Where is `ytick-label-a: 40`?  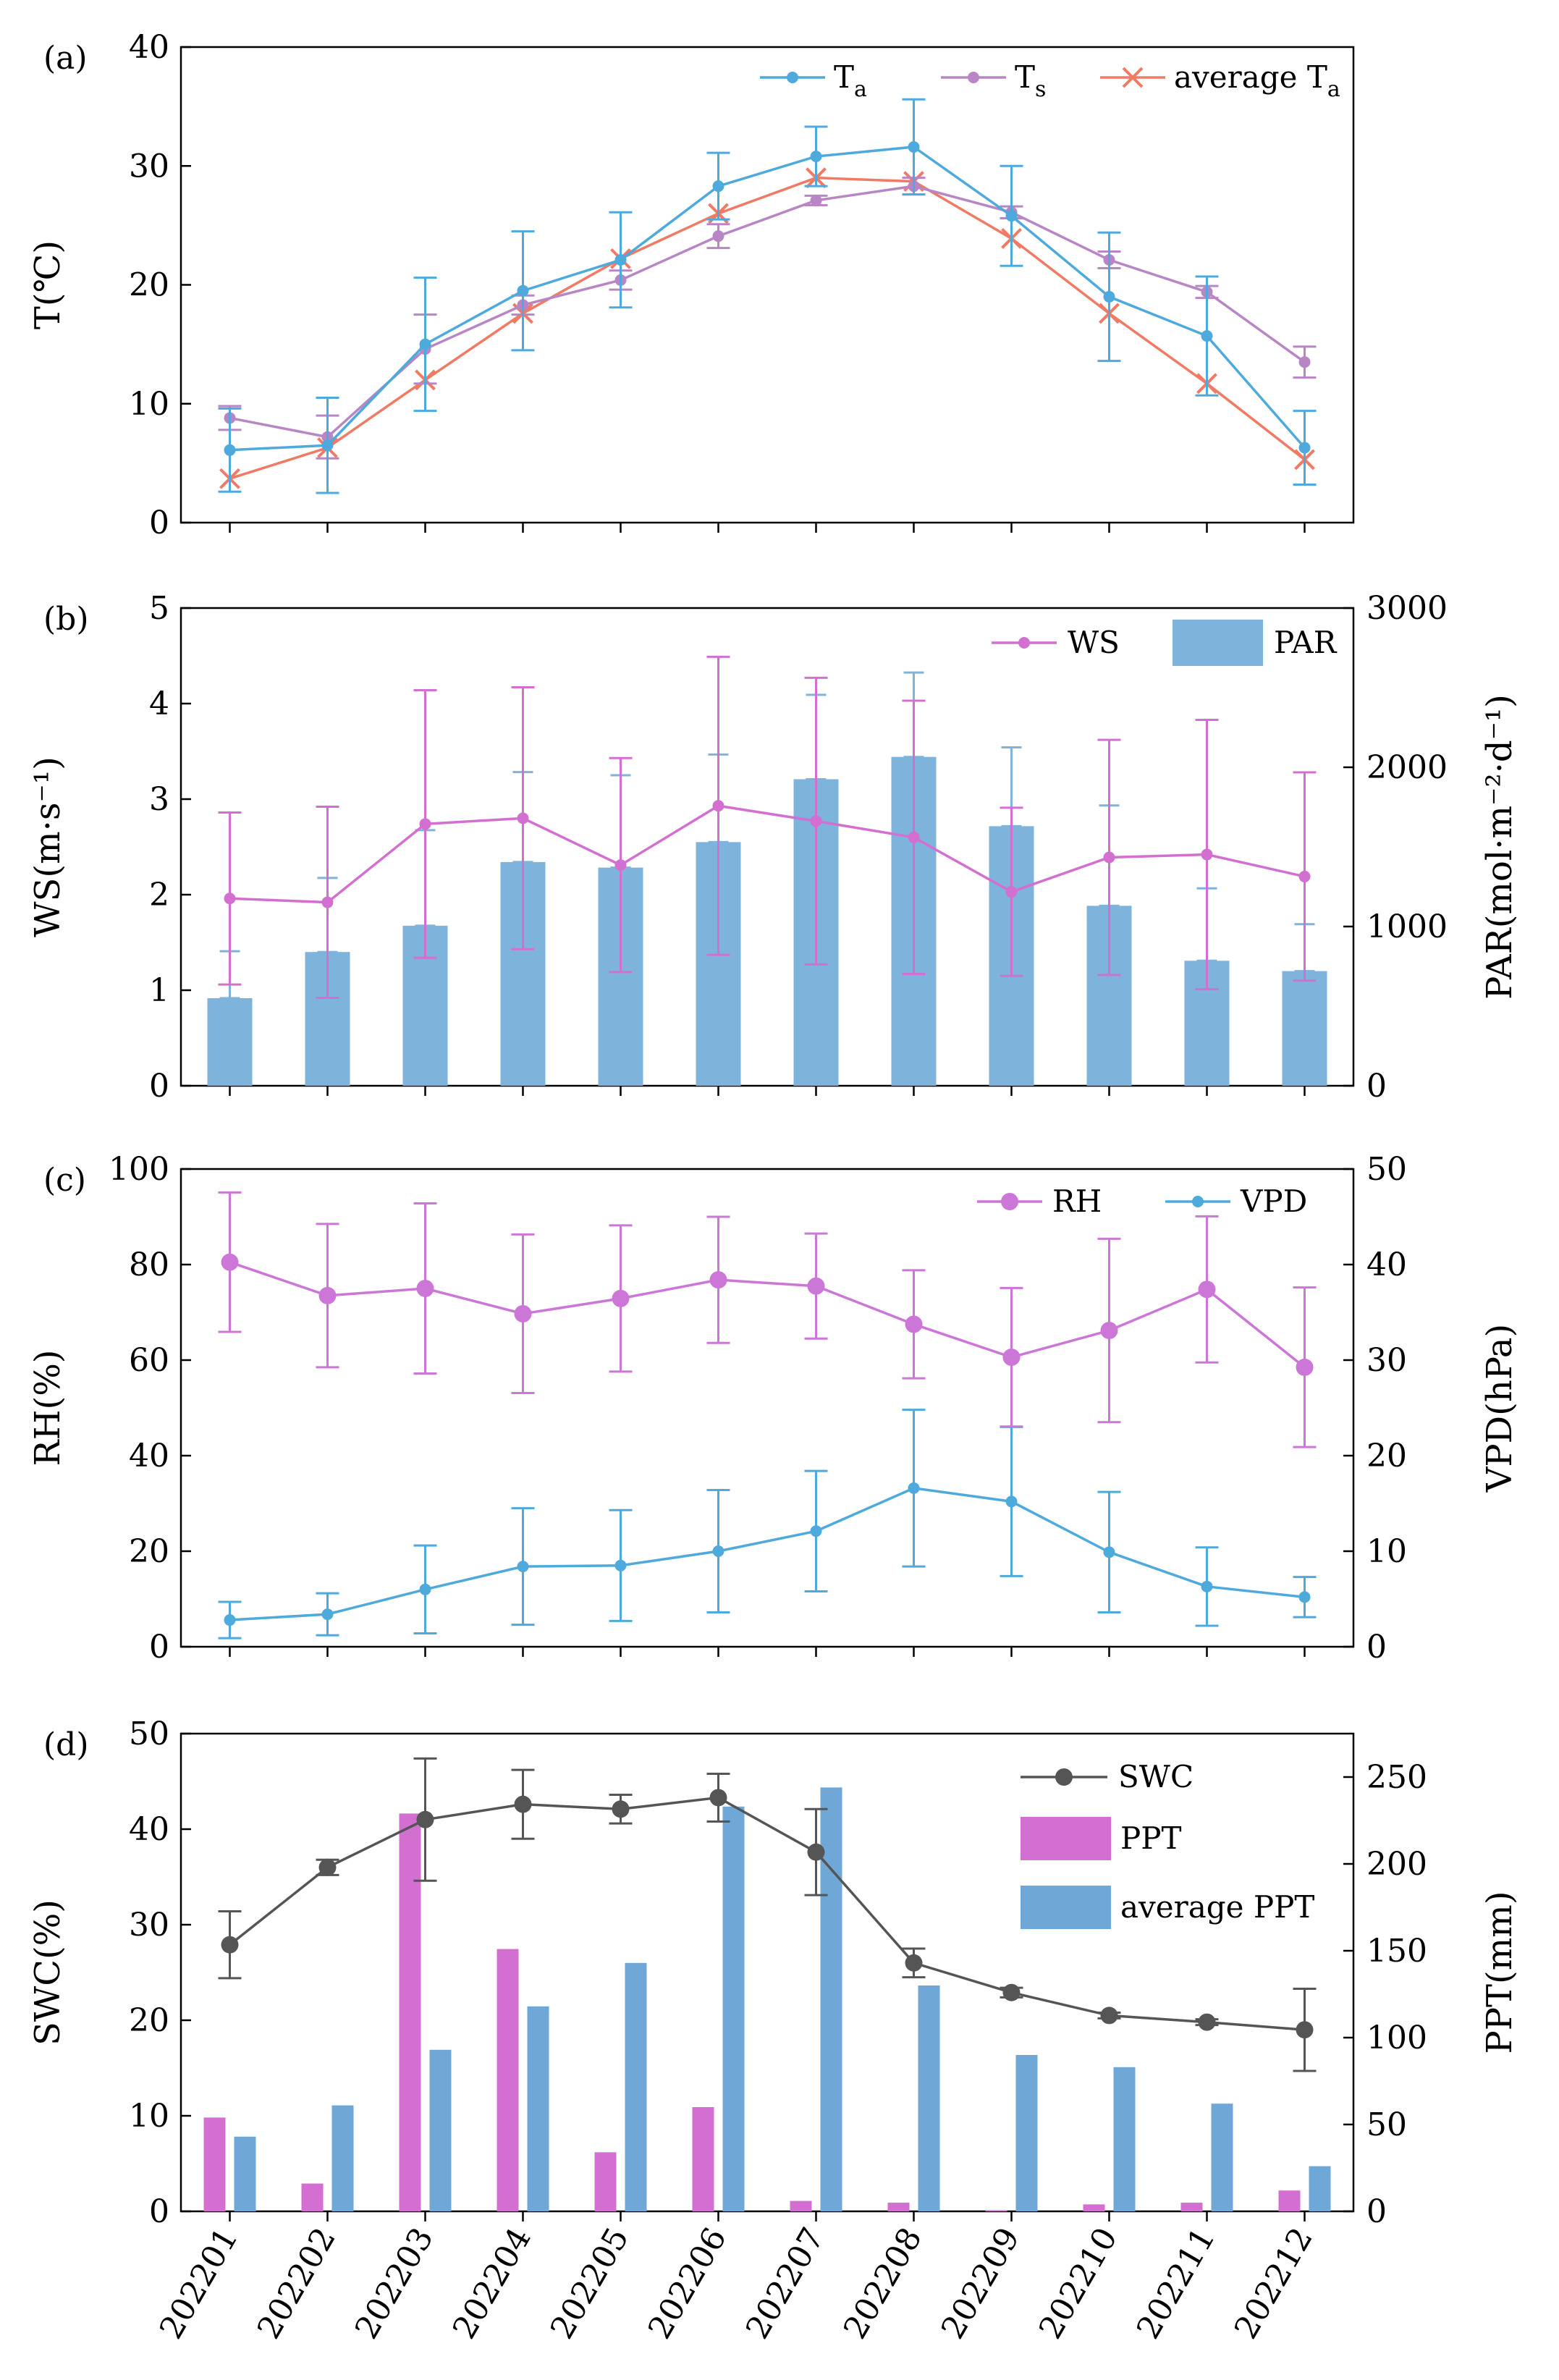
ytick-label-a: 40 is located at coordinates (149, 47).